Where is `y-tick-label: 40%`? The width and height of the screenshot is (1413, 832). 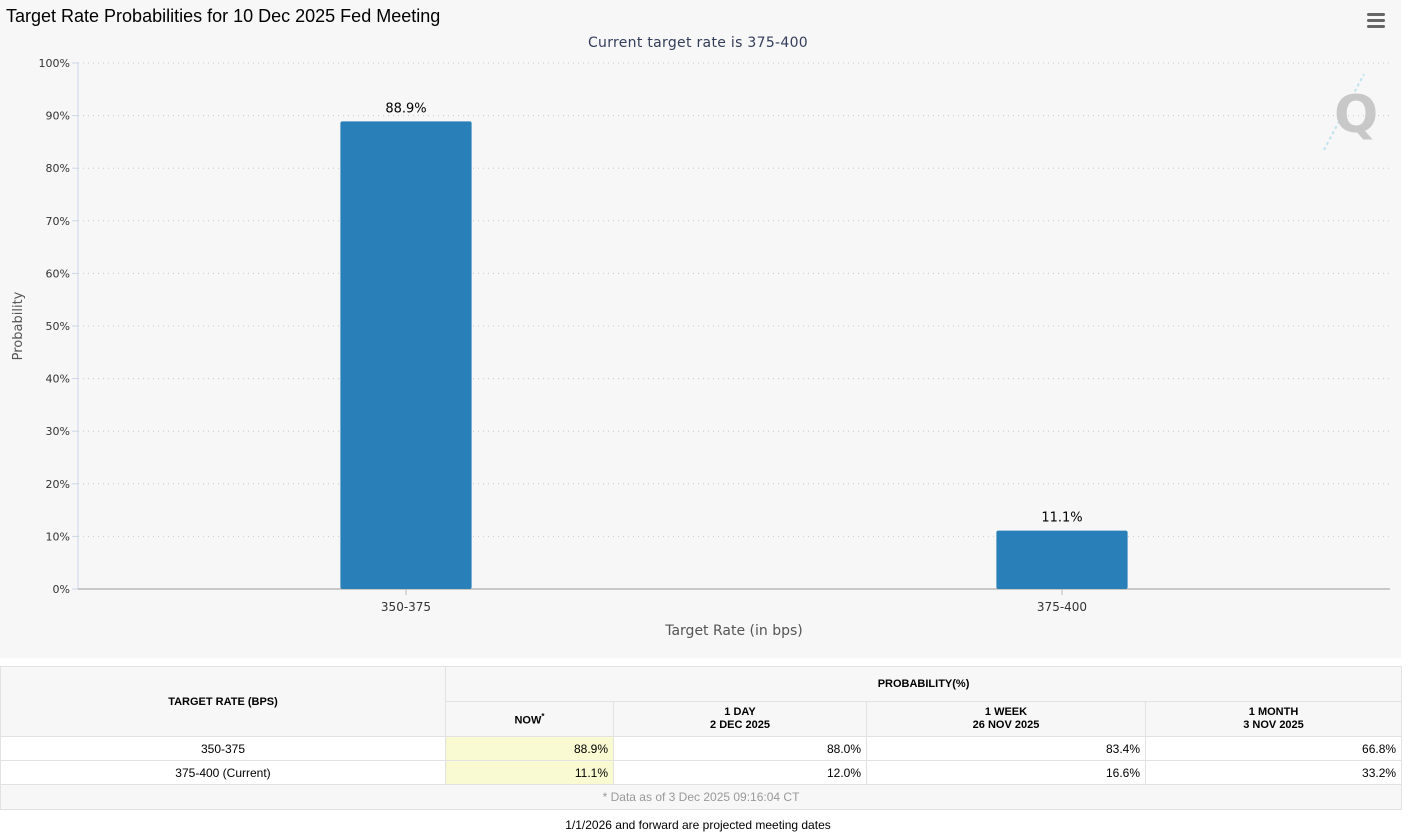 y-tick-label: 40% is located at coordinates (58, 379).